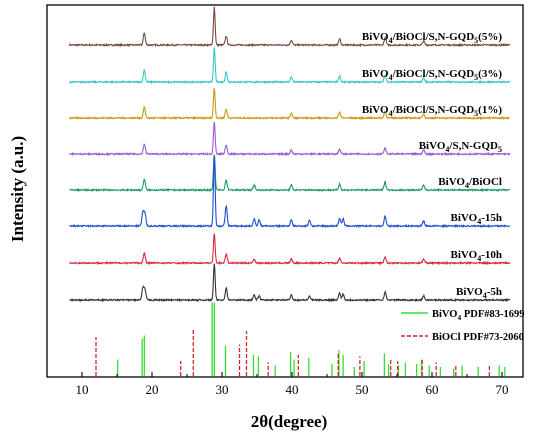 This screenshot has width=550, height=439. What do you see at coordinates (494, 292) in the screenshot?
I see `series-label-mid: -5h` at bounding box center [494, 292].